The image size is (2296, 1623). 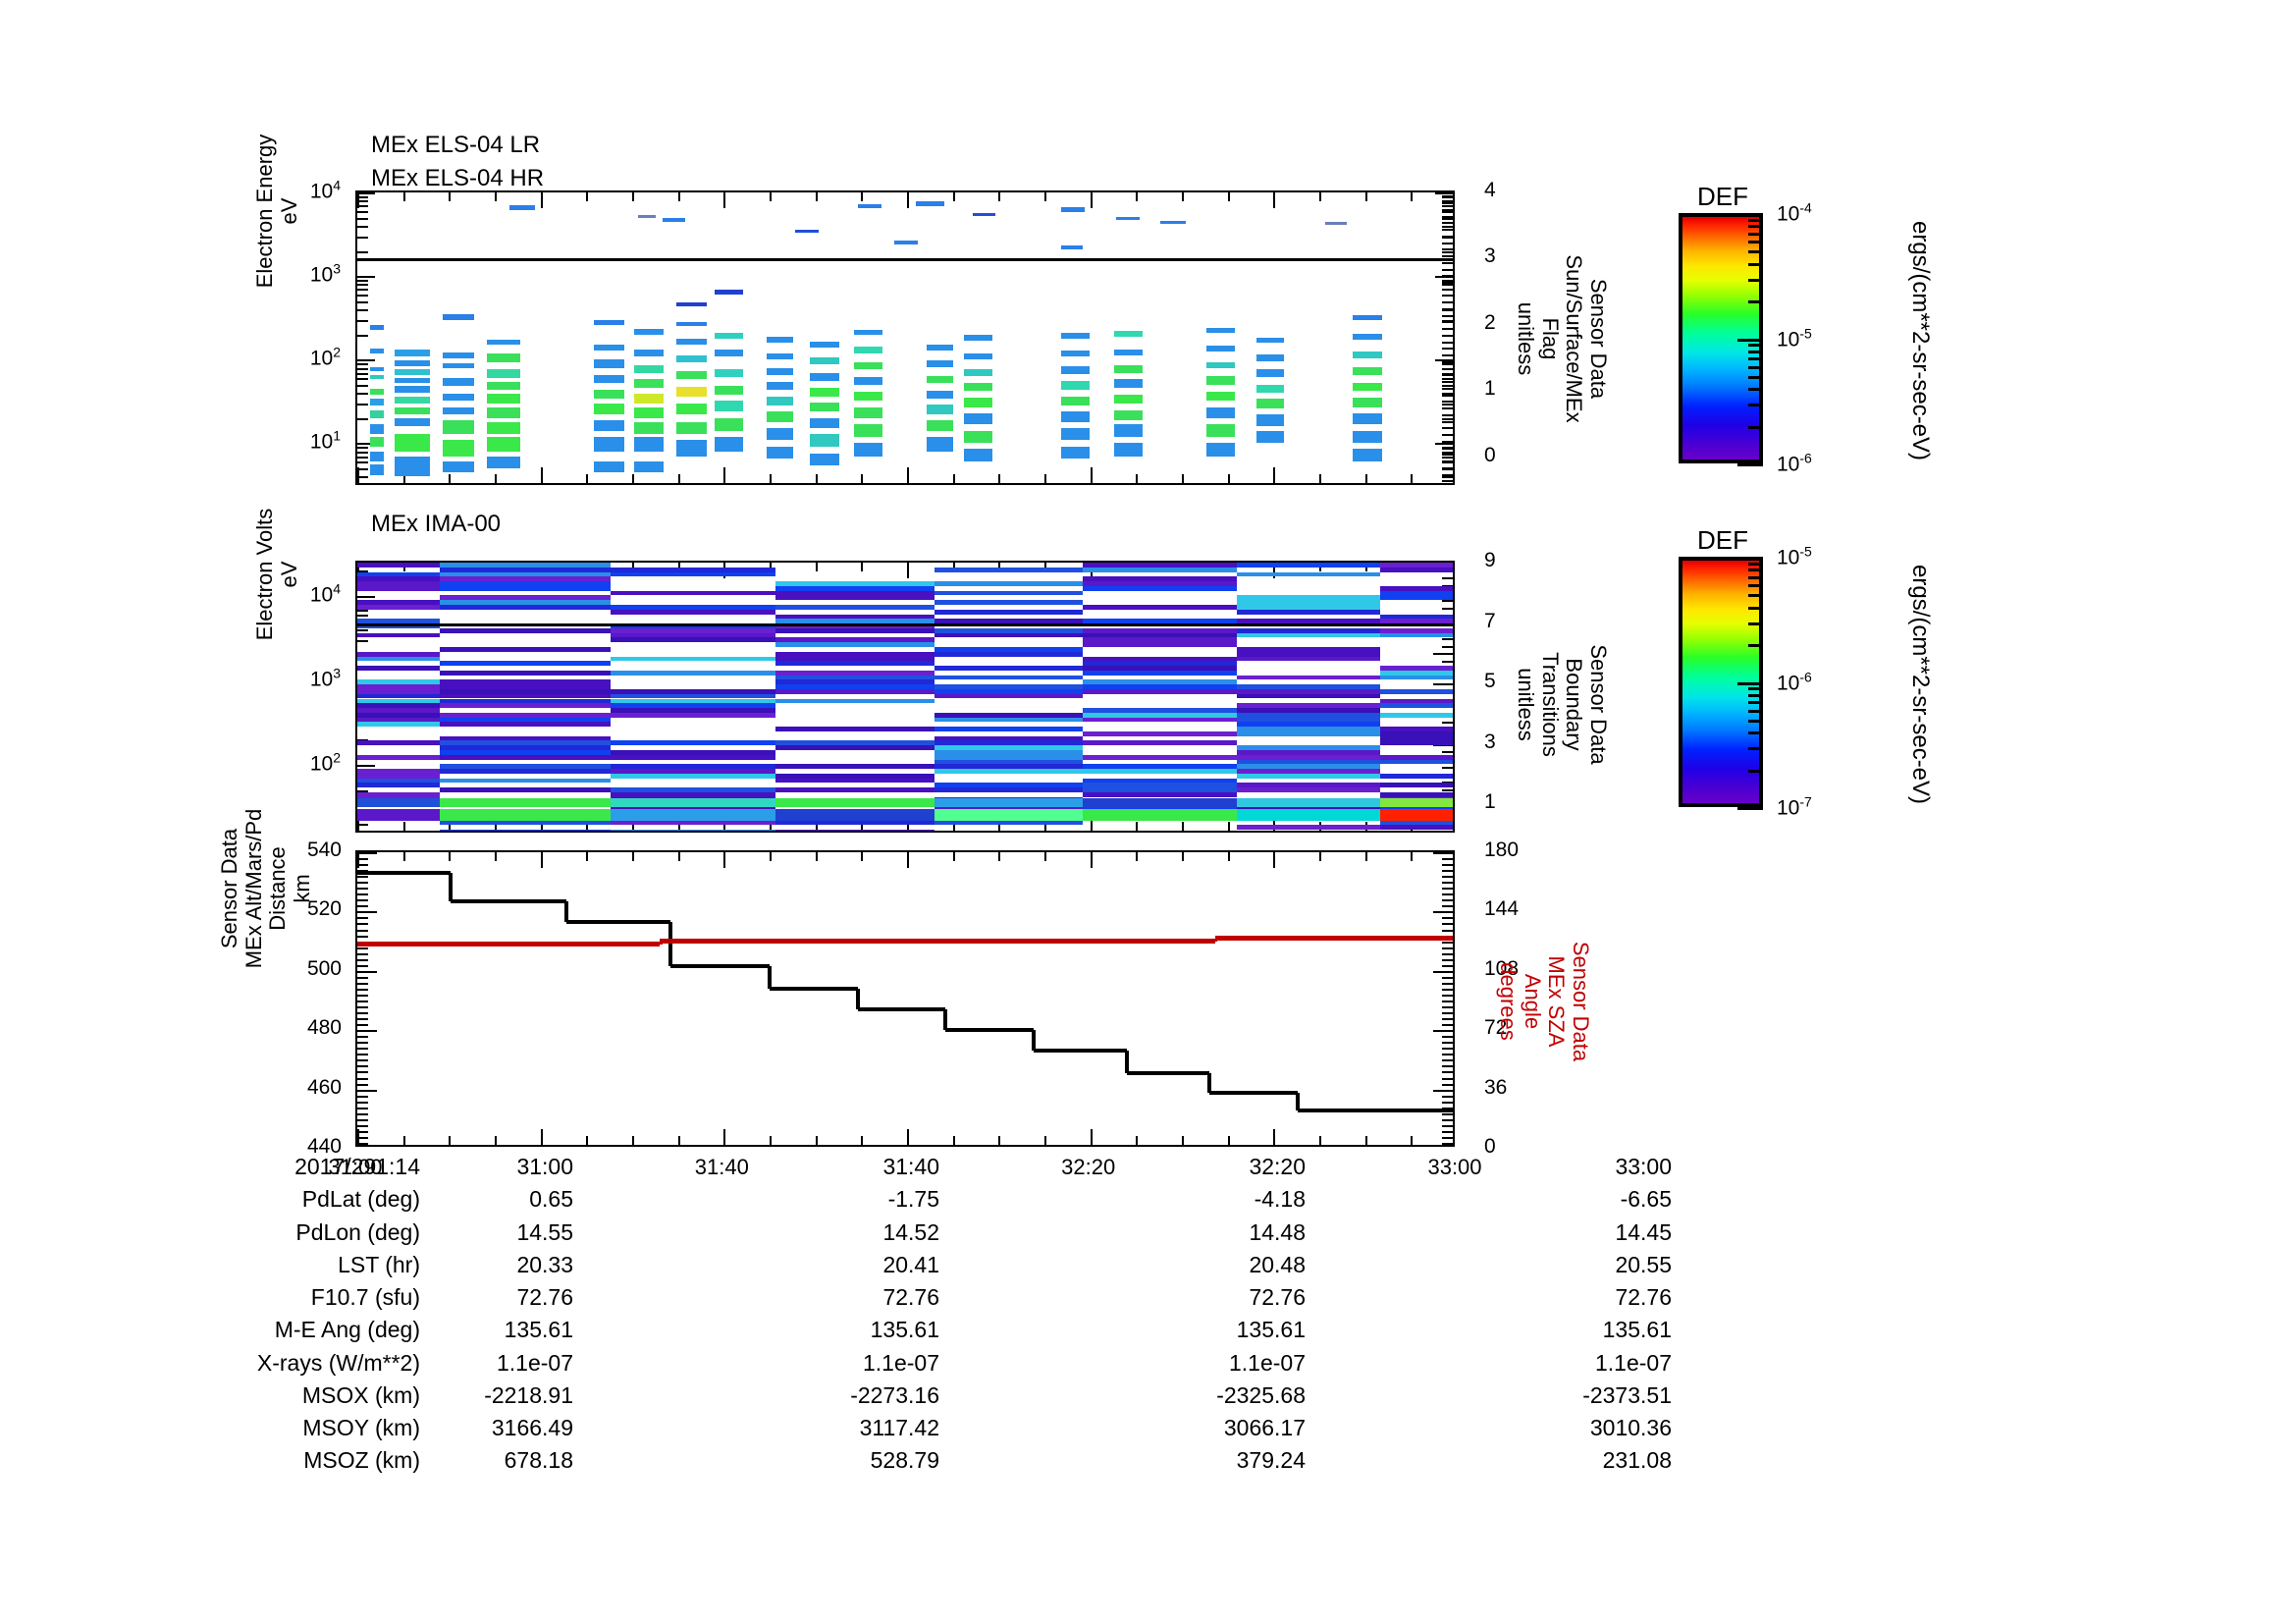 What do you see at coordinates (1088, 1167) in the screenshot?
I see `x-axis-tick-label: 32:20` at bounding box center [1088, 1167].